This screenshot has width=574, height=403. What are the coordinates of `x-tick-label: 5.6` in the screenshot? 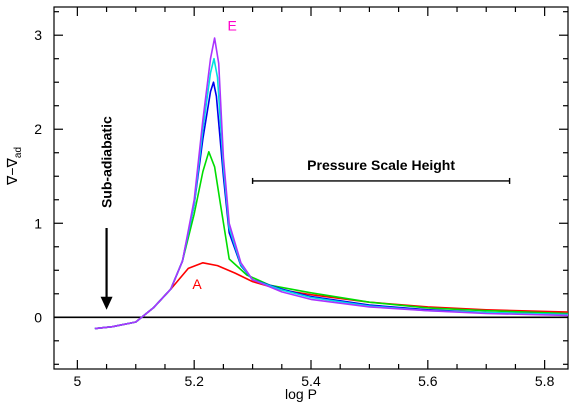 It's located at (428, 381).